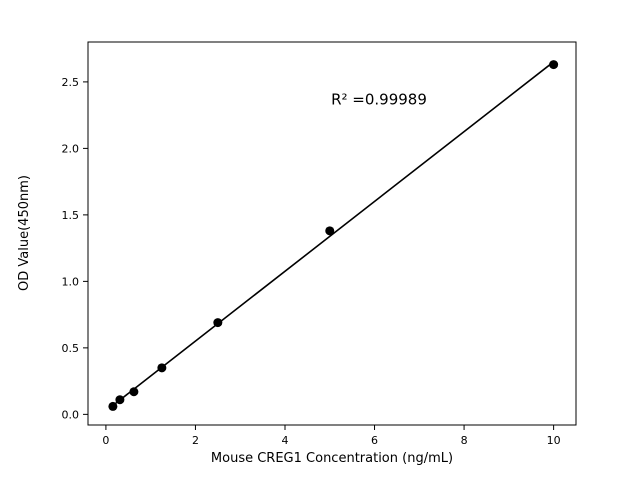  I want to click on y-tick-label: 0.0, so click(71, 414).